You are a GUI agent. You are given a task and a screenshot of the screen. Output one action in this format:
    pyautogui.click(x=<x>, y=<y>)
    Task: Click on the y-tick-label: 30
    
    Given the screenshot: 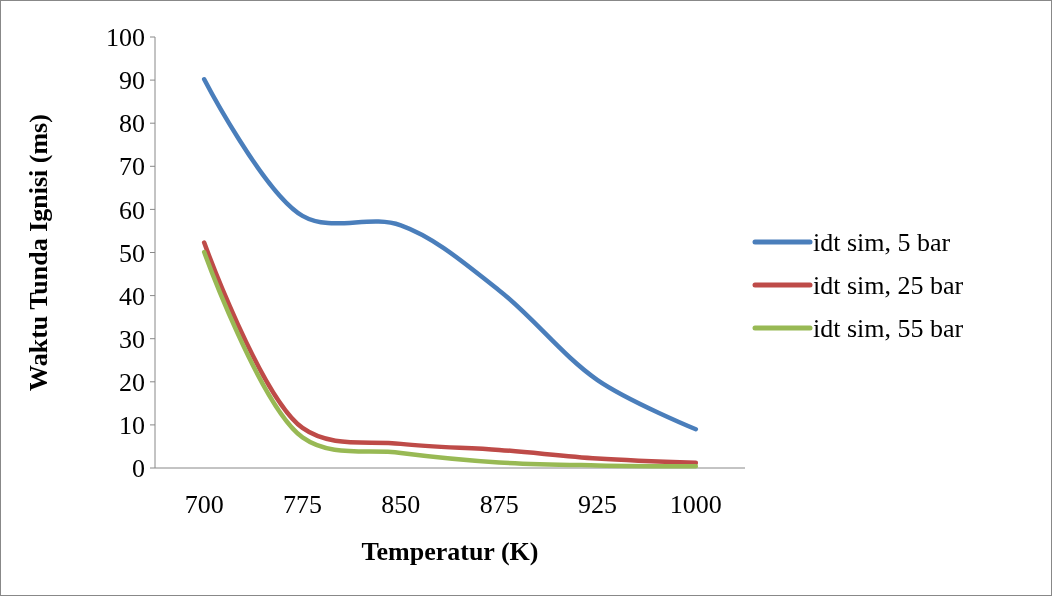 What is the action you would take?
    pyautogui.click(x=132, y=339)
    